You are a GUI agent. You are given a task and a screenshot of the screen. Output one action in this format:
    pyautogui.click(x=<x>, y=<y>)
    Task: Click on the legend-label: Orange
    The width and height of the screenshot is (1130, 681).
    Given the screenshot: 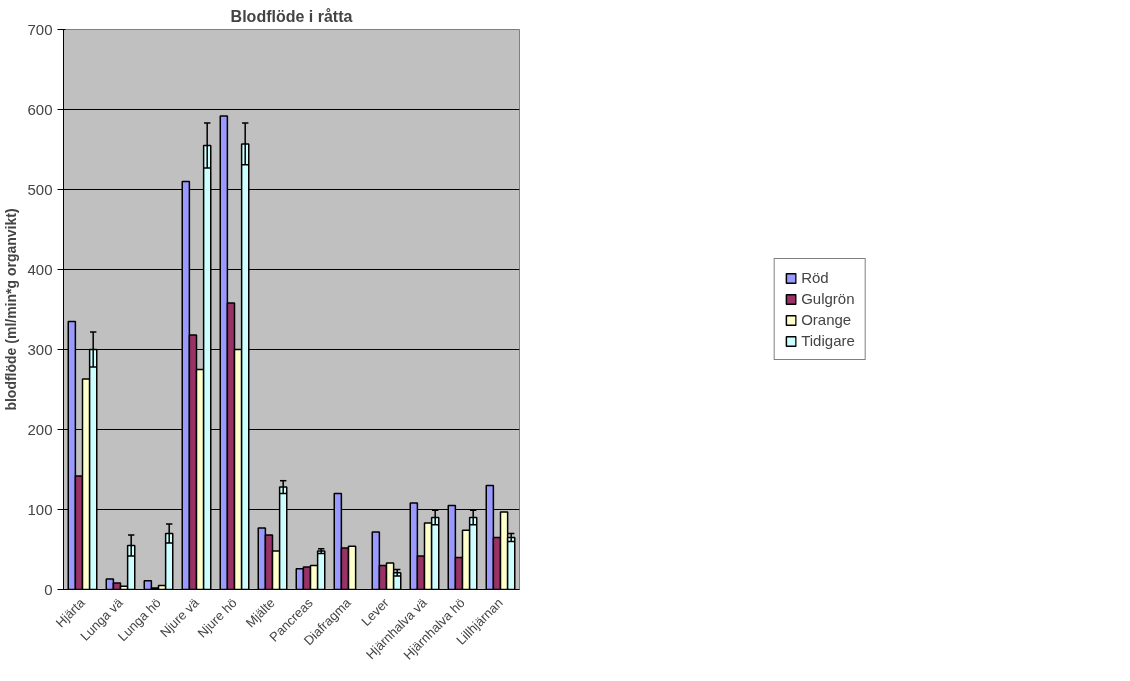 What is the action you would take?
    pyautogui.click(x=826, y=319)
    